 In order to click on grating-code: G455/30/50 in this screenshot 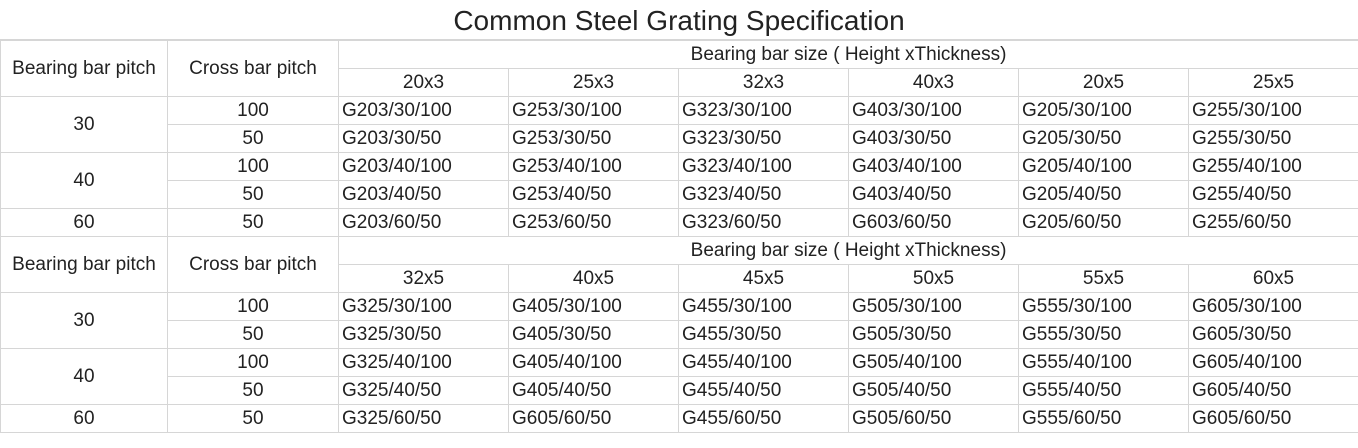, I will do `click(763, 334)`.